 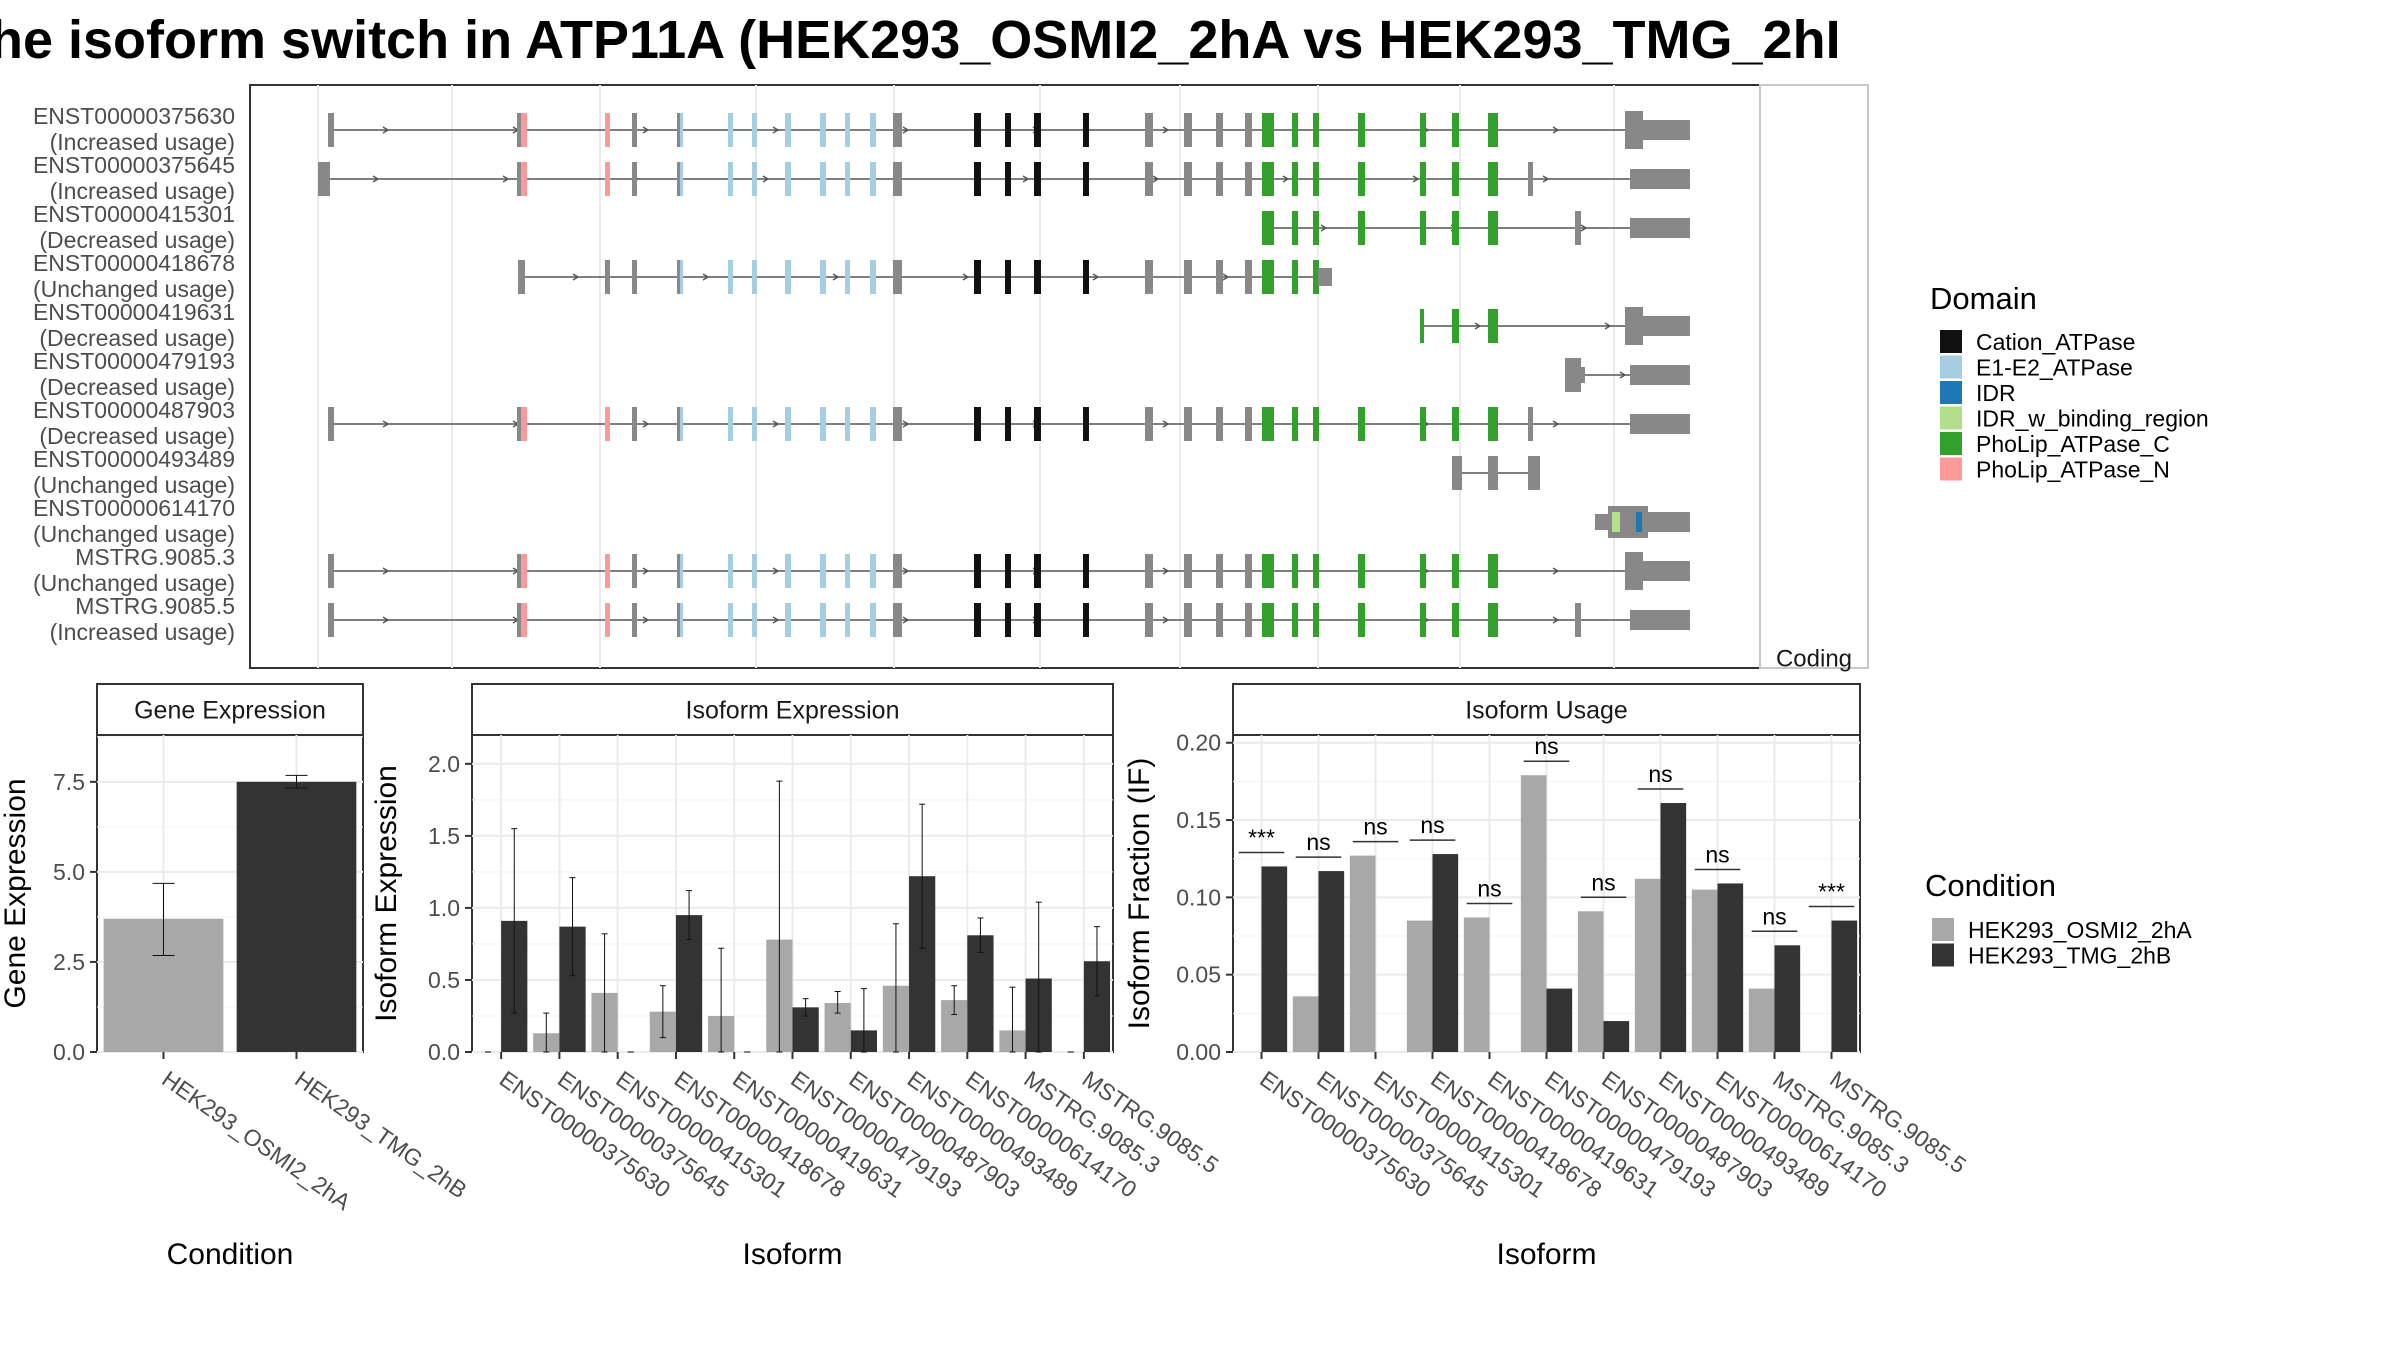 What do you see at coordinates (230, 1254) in the screenshot?
I see `chart-x-axis-label: Condition` at bounding box center [230, 1254].